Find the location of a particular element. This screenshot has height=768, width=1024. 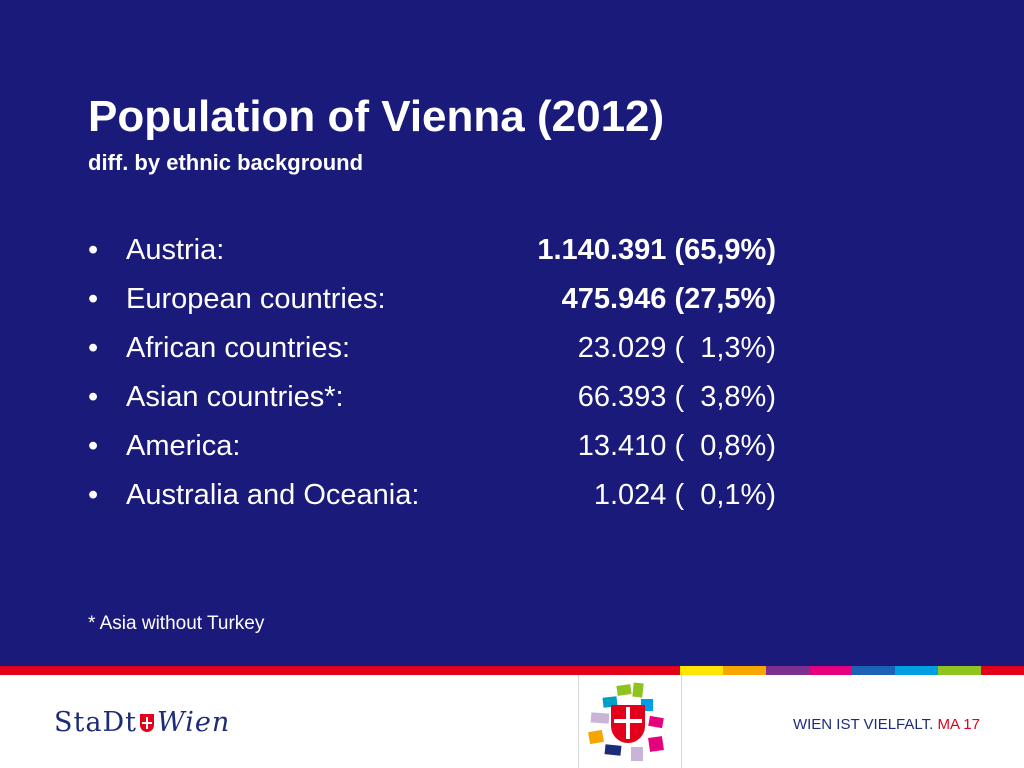

logo-text-right: Wien is located at coordinates (193, 722).